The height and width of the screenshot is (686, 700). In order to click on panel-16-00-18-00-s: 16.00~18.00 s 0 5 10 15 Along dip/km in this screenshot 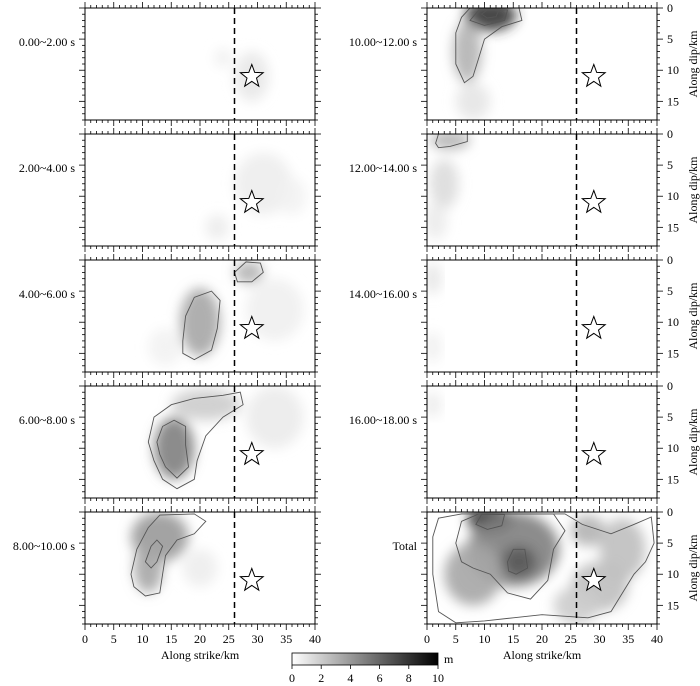, I will do `click(524, 441)`.